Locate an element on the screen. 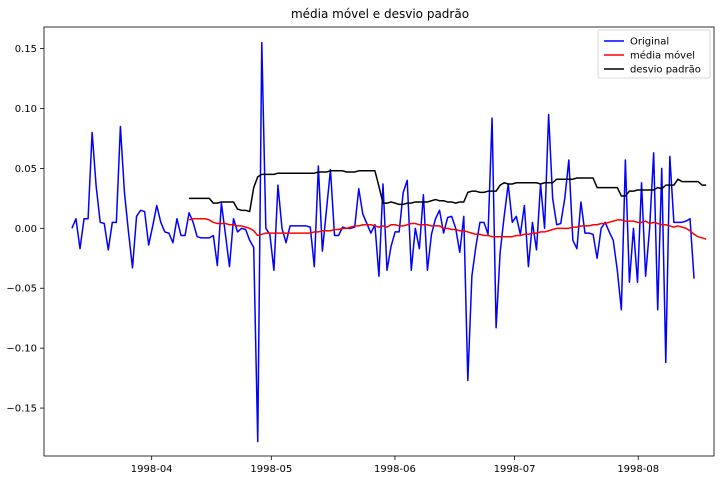 The height and width of the screenshot is (486, 721). series-line-desvio-padrao is located at coordinates (448, 191).